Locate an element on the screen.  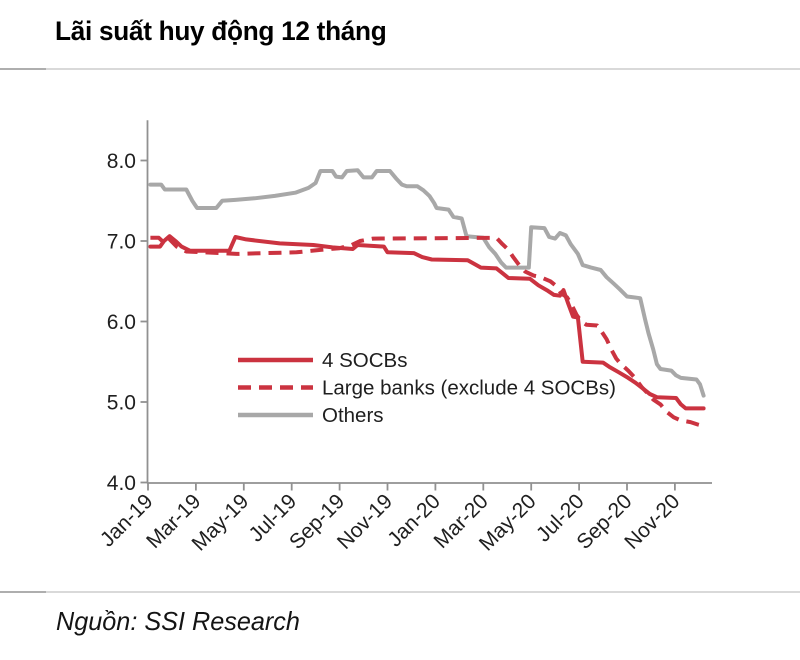
y-tick-label: 8.0 is located at coordinates (121, 161).